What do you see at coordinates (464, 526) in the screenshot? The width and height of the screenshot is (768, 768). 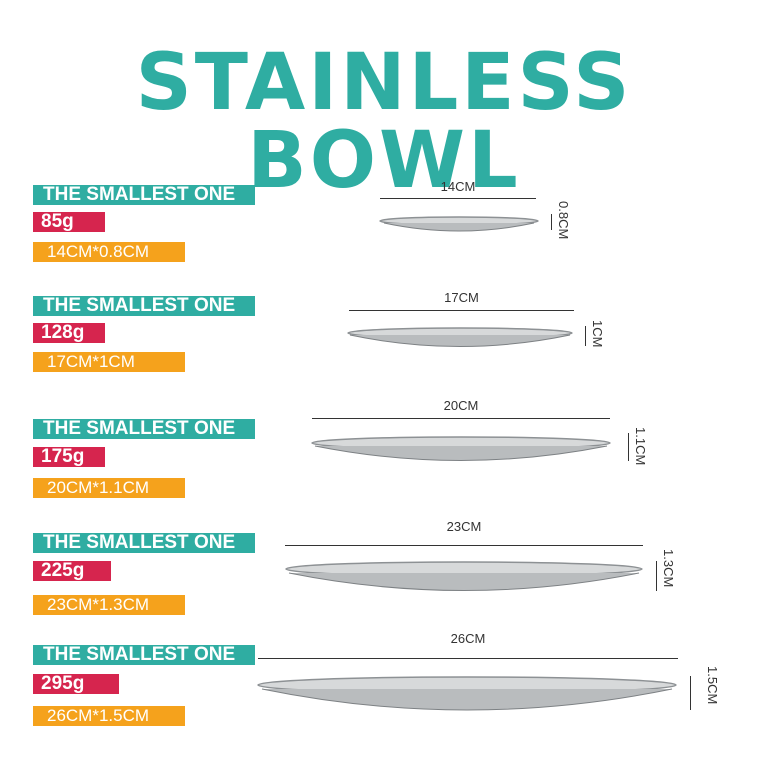 I see `diameter-label: 23CM` at bounding box center [464, 526].